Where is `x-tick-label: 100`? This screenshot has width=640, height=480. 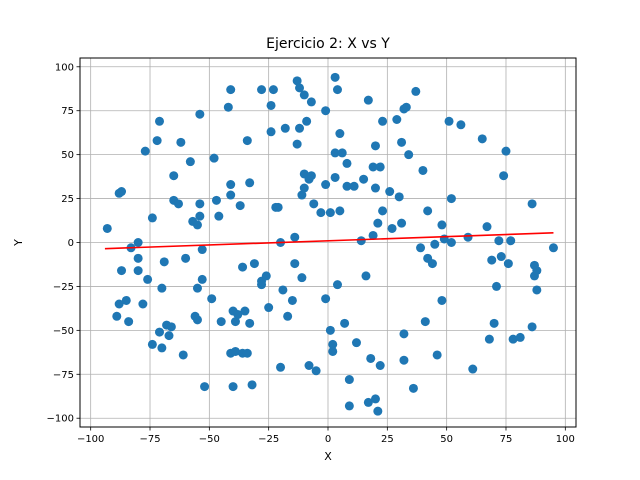
x-tick-label: 100 is located at coordinates (565, 439).